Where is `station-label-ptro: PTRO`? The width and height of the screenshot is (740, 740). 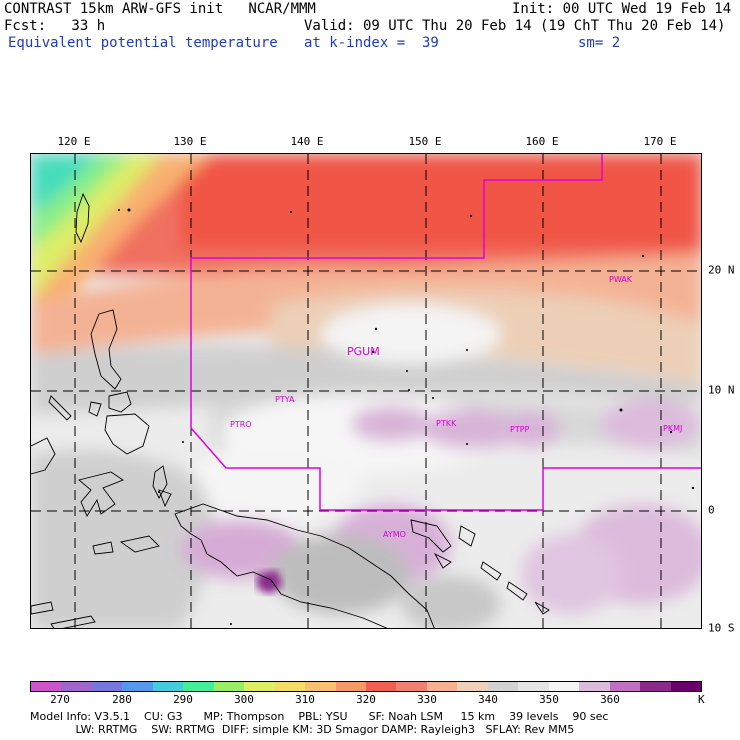
station-label-ptro: PTRO is located at coordinates (241, 424).